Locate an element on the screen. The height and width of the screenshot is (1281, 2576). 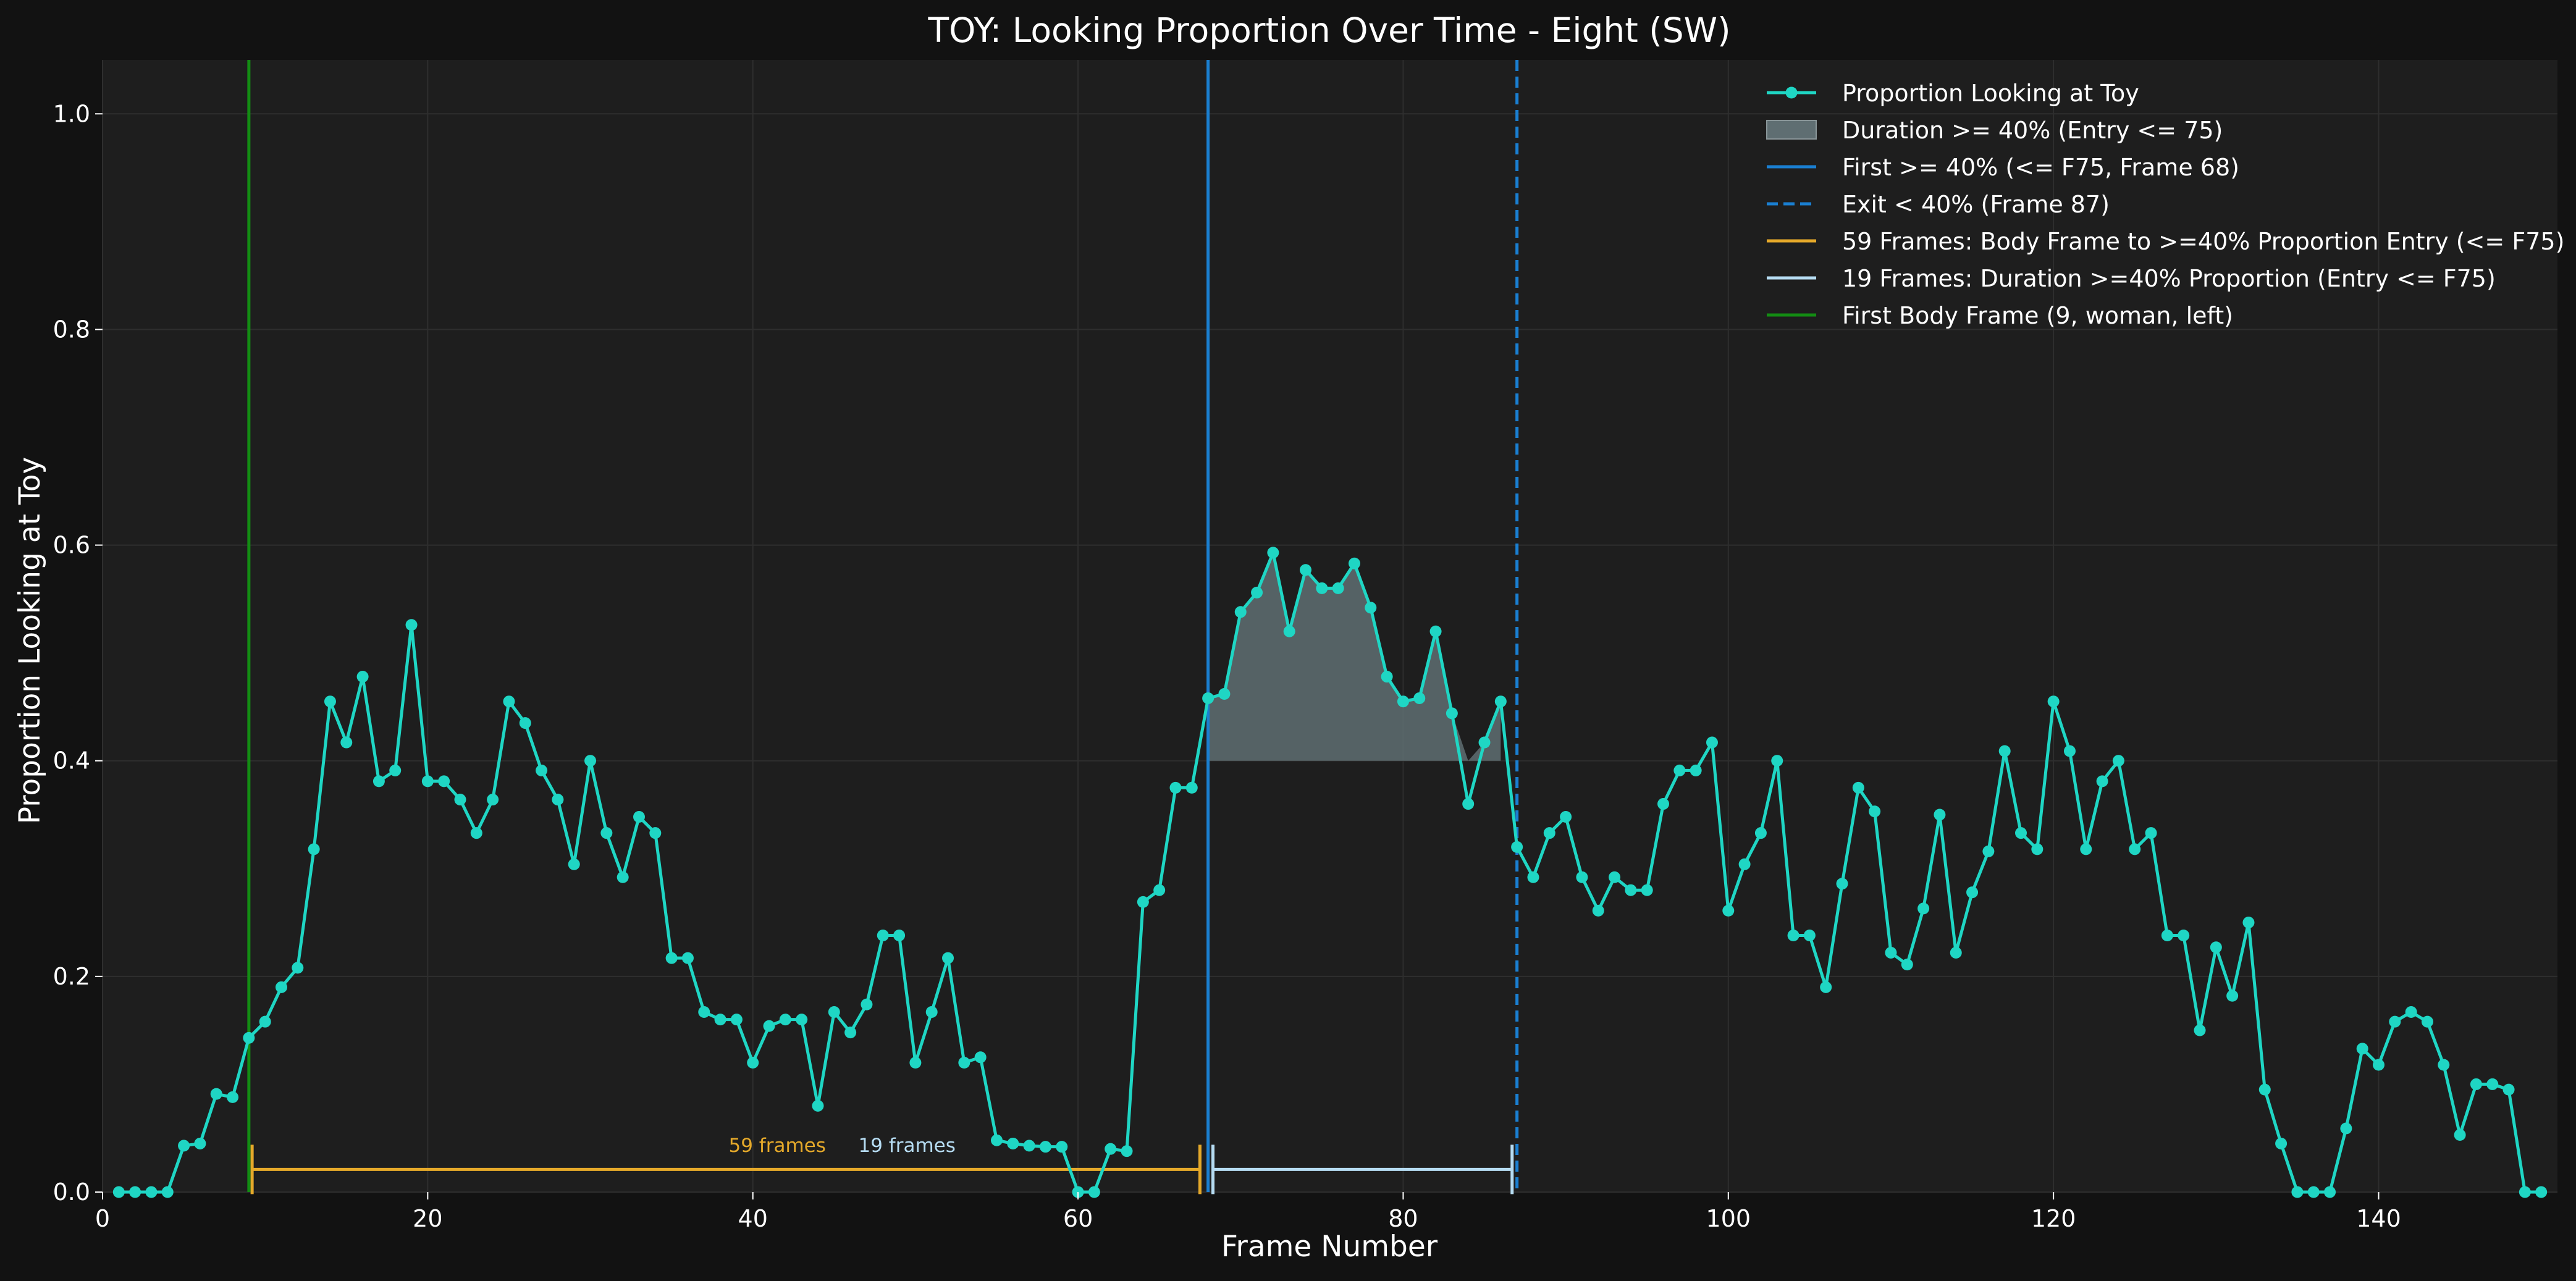
legend-label: Duration >= 40% (Entry <= 75) is located at coordinates (2032, 130).